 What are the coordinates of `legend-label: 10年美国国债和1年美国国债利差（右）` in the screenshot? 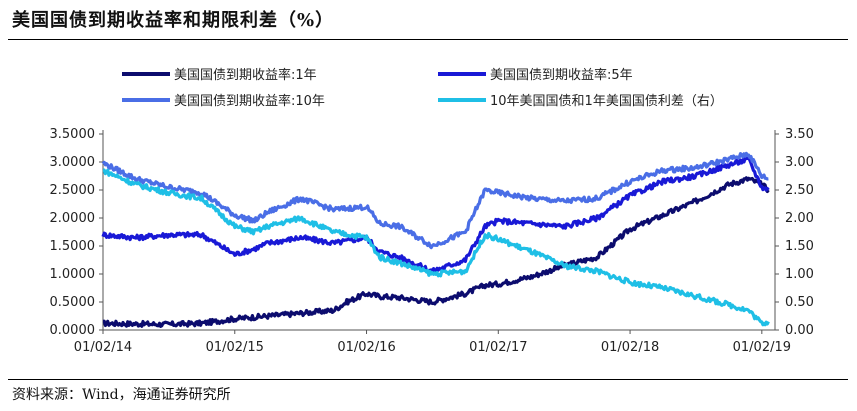 It's located at (606, 101).